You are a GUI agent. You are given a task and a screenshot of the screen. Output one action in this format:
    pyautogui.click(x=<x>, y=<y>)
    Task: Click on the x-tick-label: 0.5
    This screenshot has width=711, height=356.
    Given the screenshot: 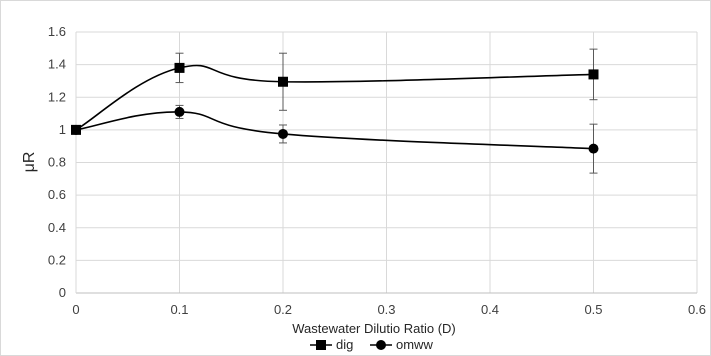 What is the action you would take?
    pyautogui.click(x=593, y=309)
    